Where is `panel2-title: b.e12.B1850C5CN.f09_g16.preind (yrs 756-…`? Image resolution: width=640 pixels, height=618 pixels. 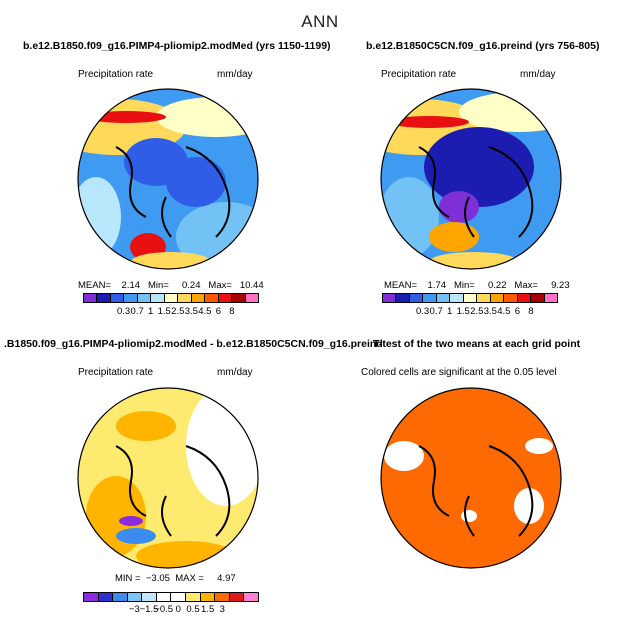
panel2-title: b.e12.B1850C5CN.f09_g16.preind (yrs 756-… is located at coordinates (483, 46).